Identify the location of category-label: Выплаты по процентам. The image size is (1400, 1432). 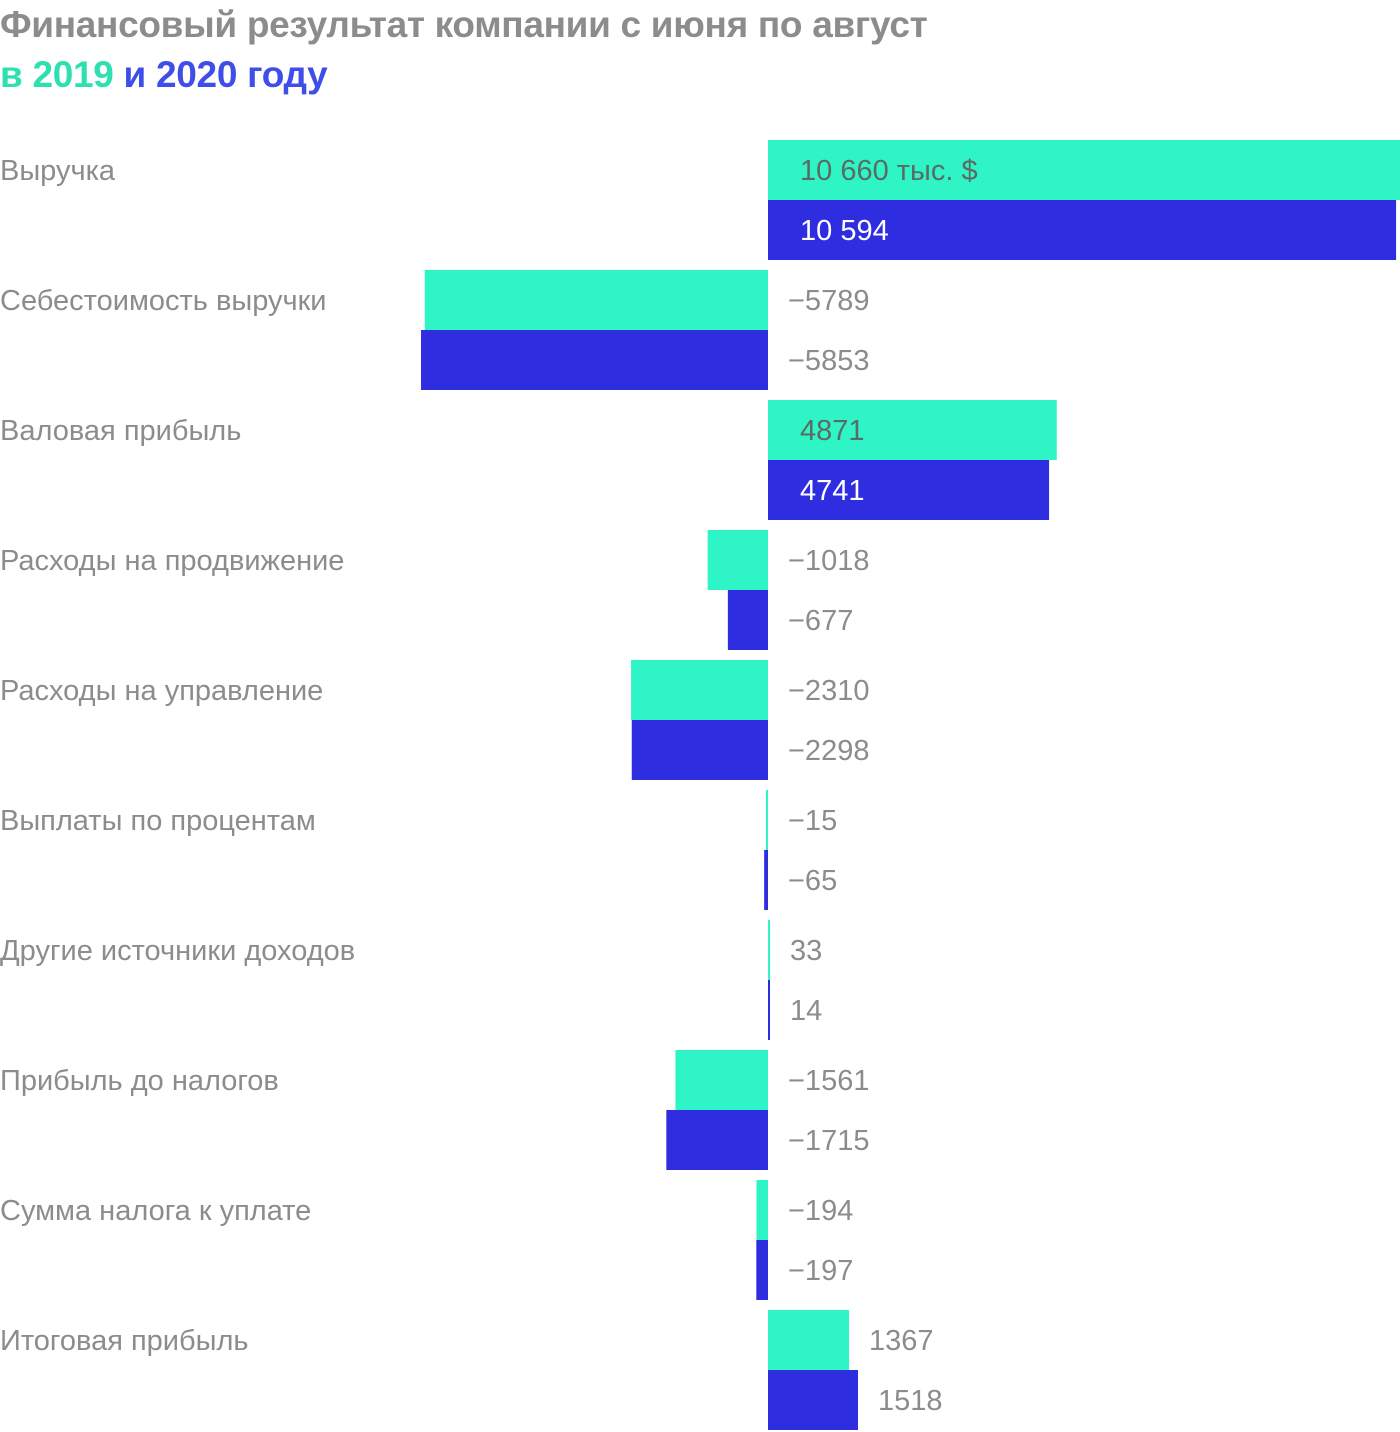
(158, 821).